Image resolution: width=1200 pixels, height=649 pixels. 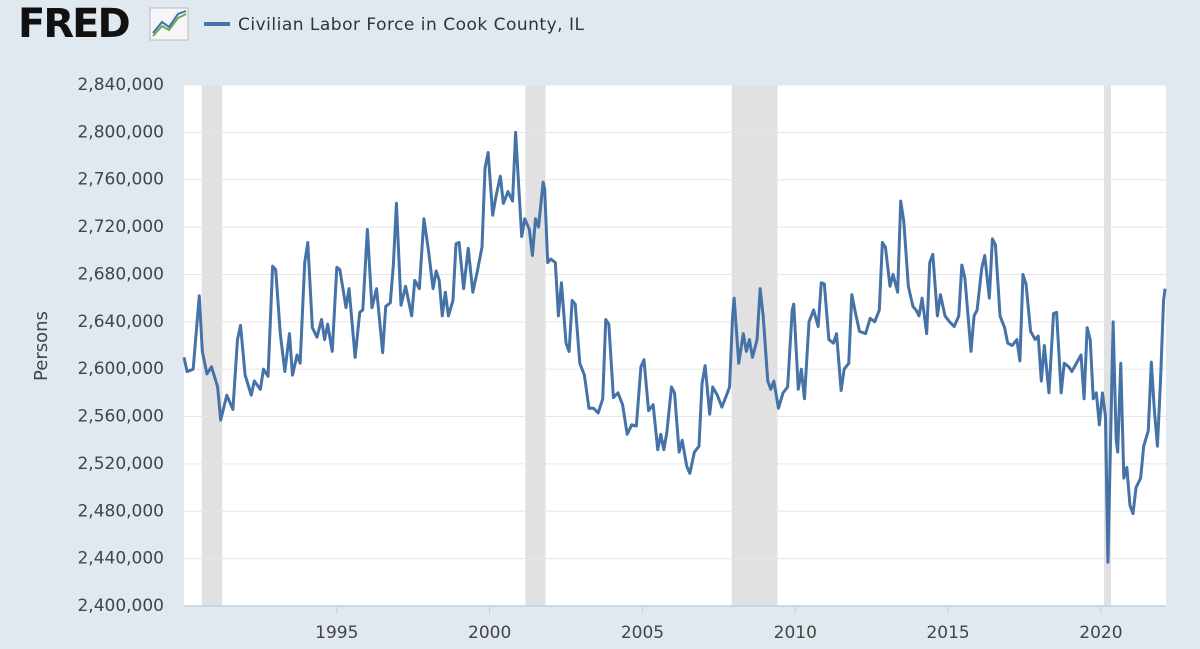 What do you see at coordinates (411, 25) in the screenshot?
I see `legend-label: Civilian Labor Force in Cook County, IL` at bounding box center [411, 25].